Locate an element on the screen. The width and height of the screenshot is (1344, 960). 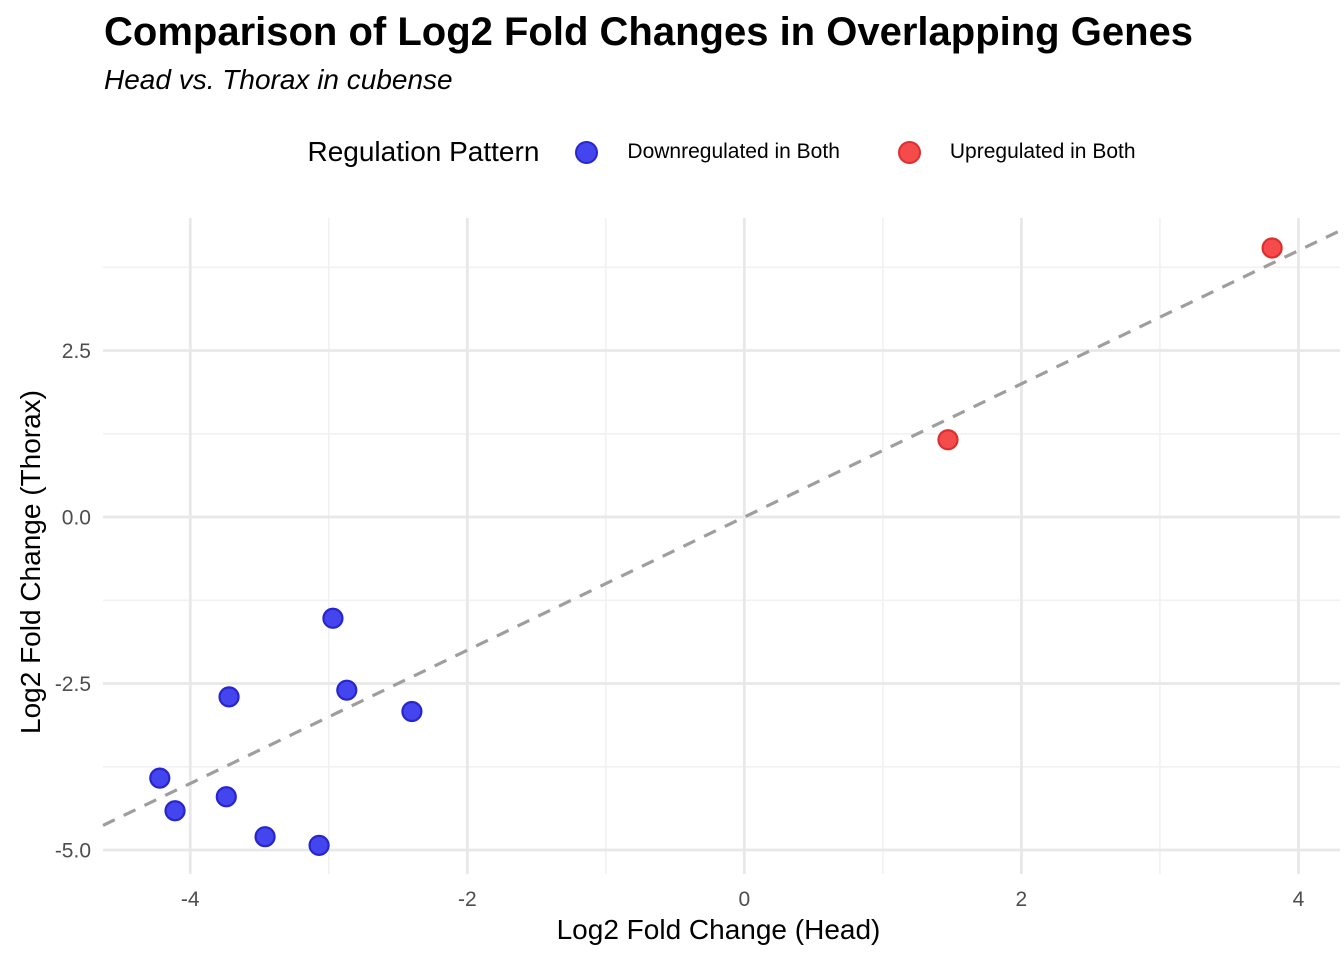
x-axis-title: Log2 Fold Change (Head) is located at coordinates (719, 929).